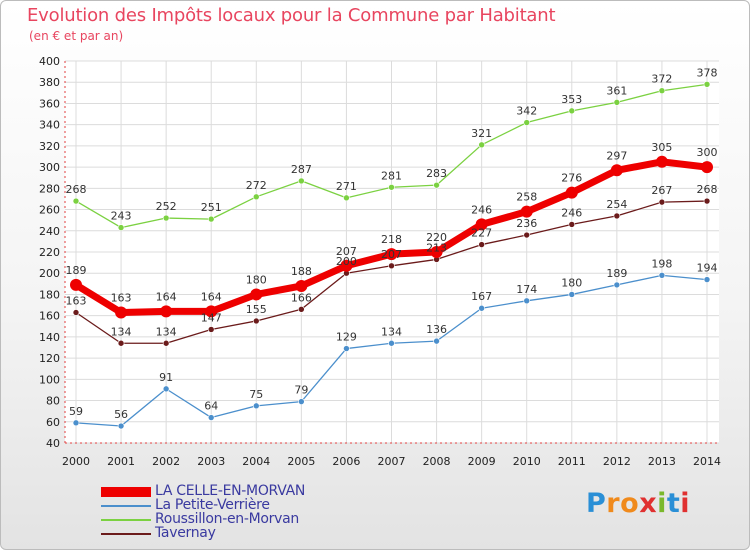 The image size is (750, 550). What do you see at coordinates (49, 188) in the screenshot?
I see `y-tick-label: 280` at bounding box center [49, 188].